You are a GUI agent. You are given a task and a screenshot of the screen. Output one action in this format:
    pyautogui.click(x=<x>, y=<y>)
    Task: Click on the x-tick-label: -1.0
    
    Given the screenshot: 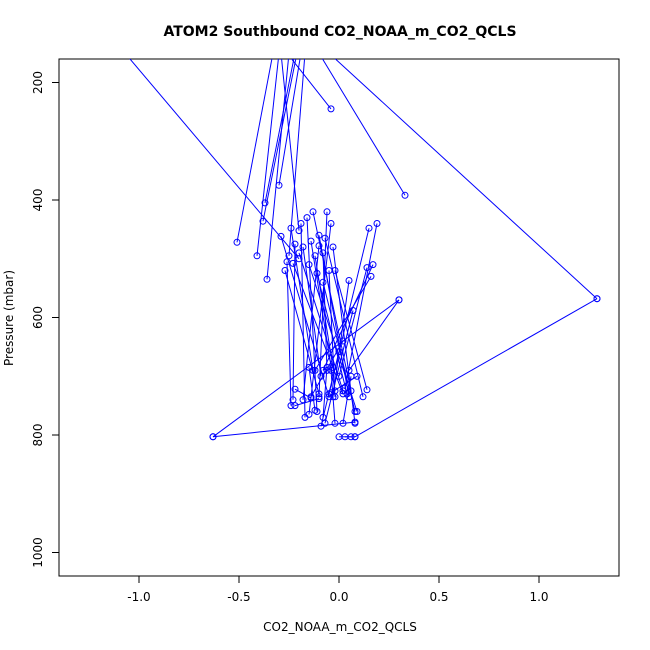 What is the action you would take?
    pyautogui.click(x=138, y=597)
    